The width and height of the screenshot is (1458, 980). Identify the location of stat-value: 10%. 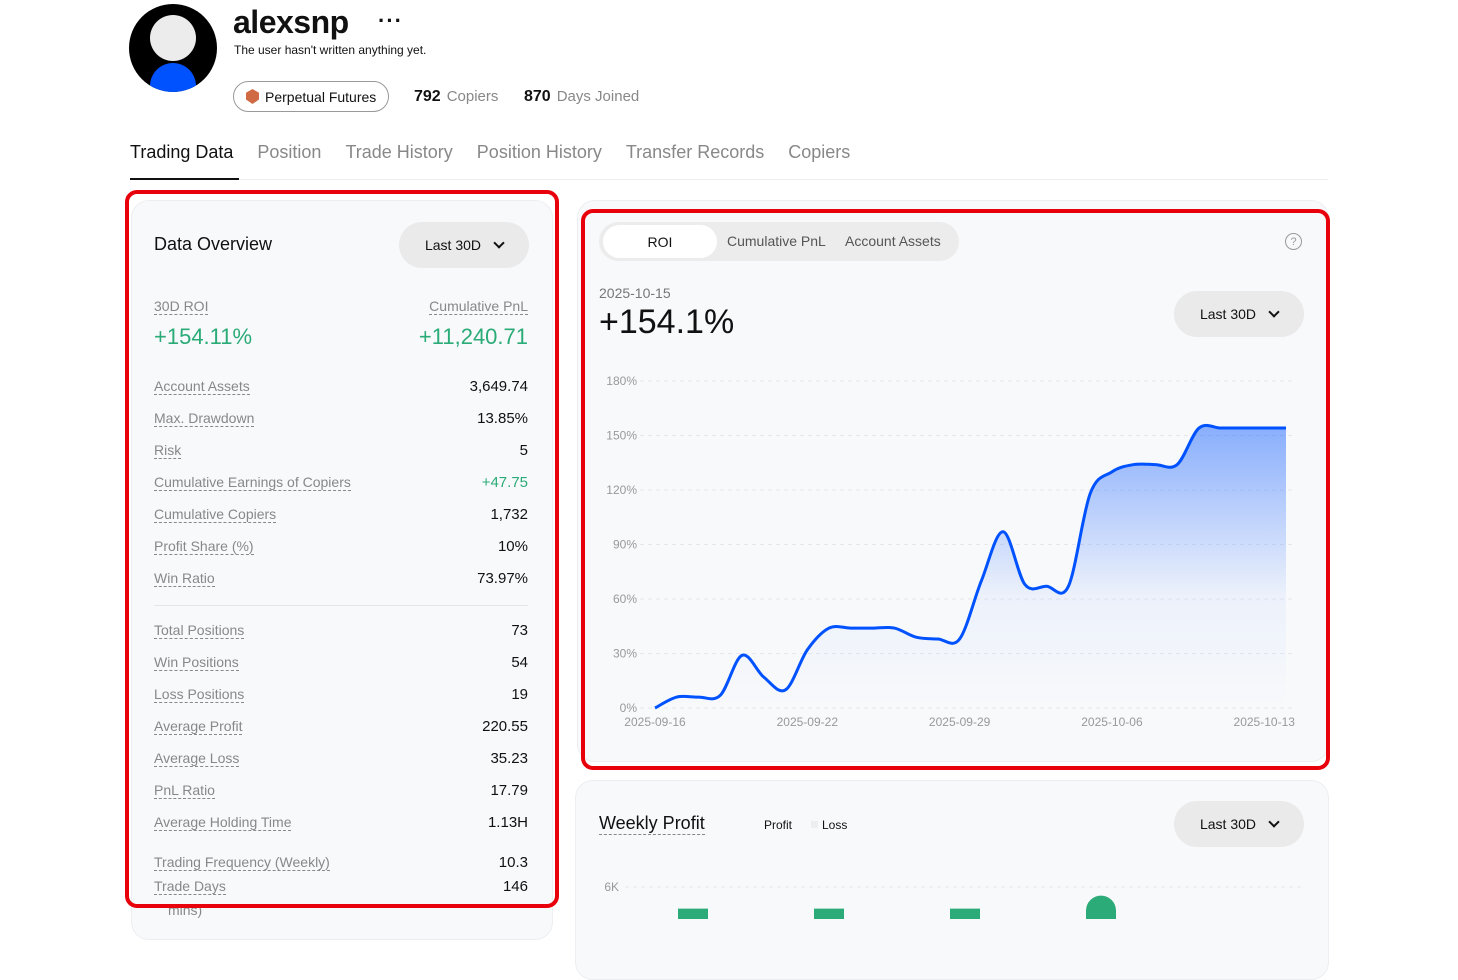
(512, 546).